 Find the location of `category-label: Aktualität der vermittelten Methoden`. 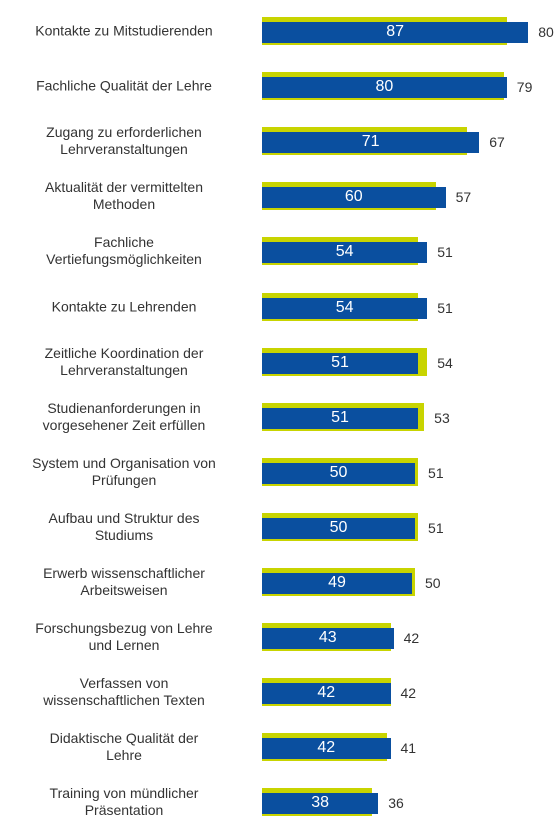

category-label: Aktualität der vermittelten Methoden is located at coordinates (124, 196).